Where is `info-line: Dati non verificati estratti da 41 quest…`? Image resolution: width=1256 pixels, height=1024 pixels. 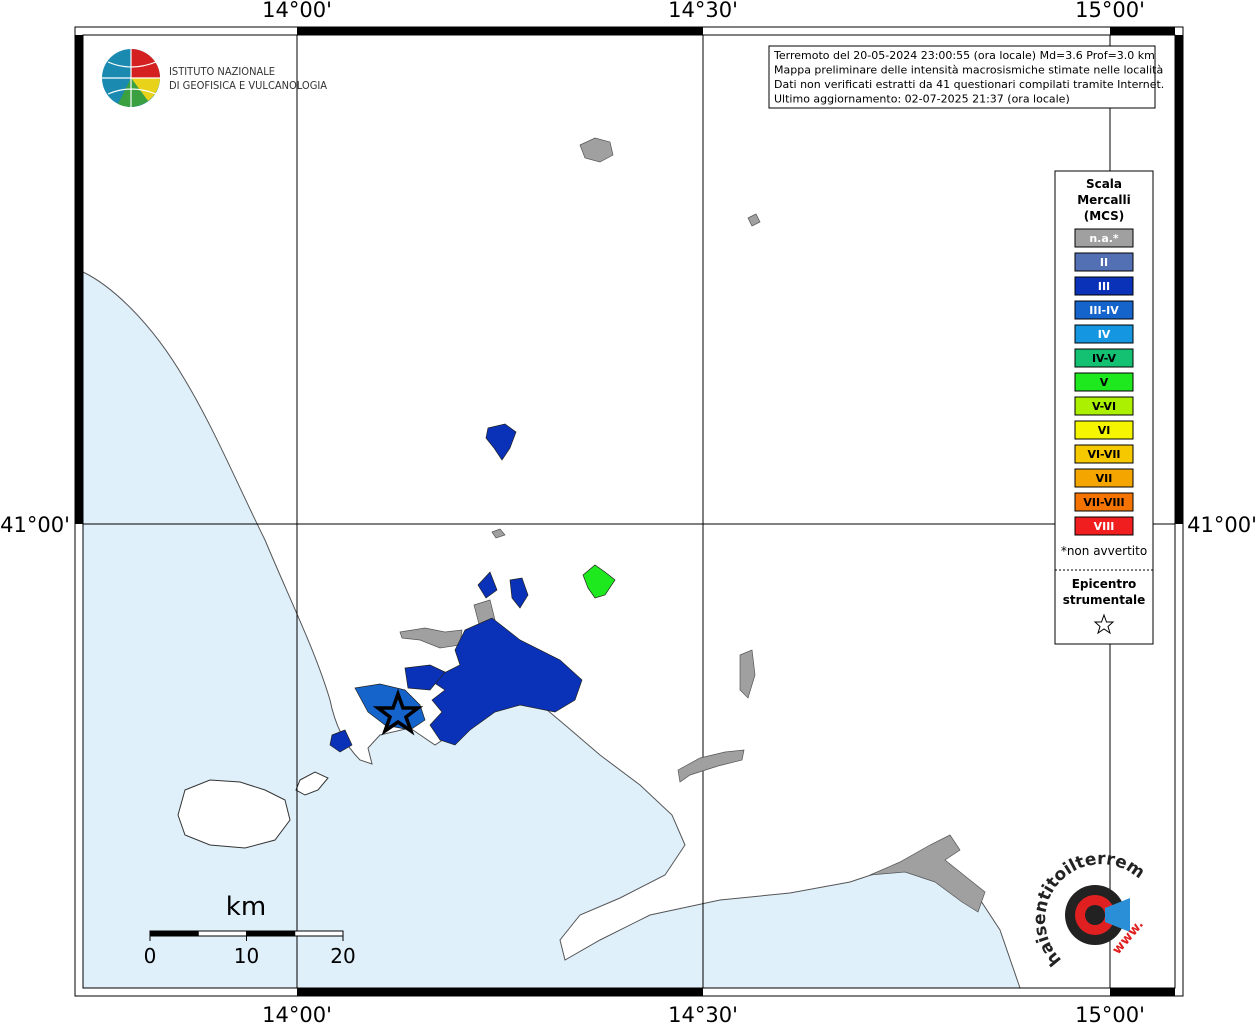
info-line: Dati non verificati estratti da 41 quest… is located at coordinates (969, 84).